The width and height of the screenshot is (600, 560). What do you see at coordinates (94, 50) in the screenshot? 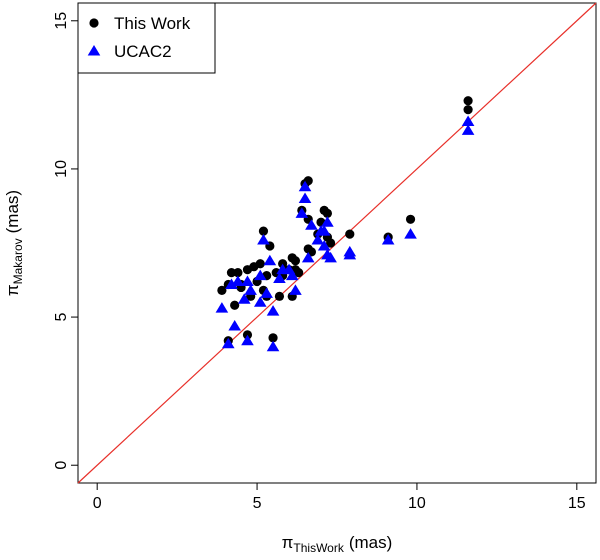
I see `legend-marker-ucac2` at bounding box center [94, 50].